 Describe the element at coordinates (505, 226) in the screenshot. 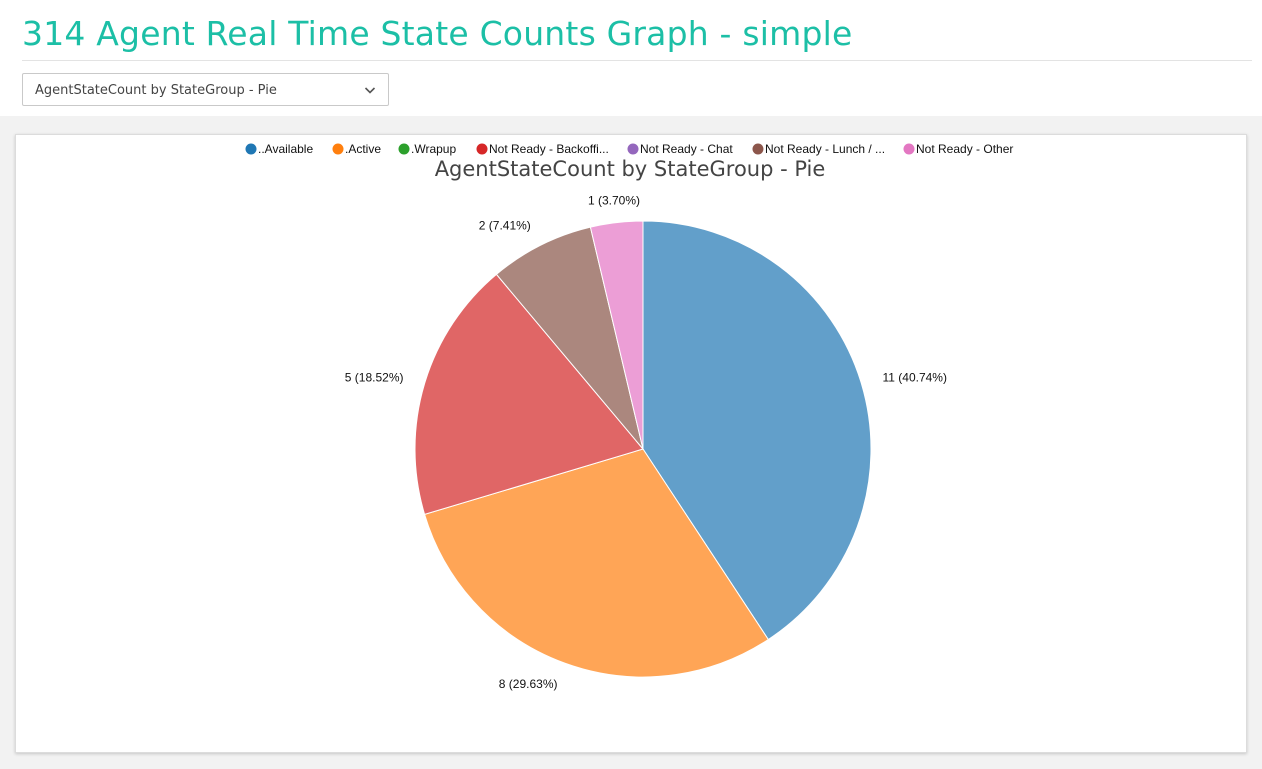

I see `slice-value-label: 2 (7.41%)` at that location.